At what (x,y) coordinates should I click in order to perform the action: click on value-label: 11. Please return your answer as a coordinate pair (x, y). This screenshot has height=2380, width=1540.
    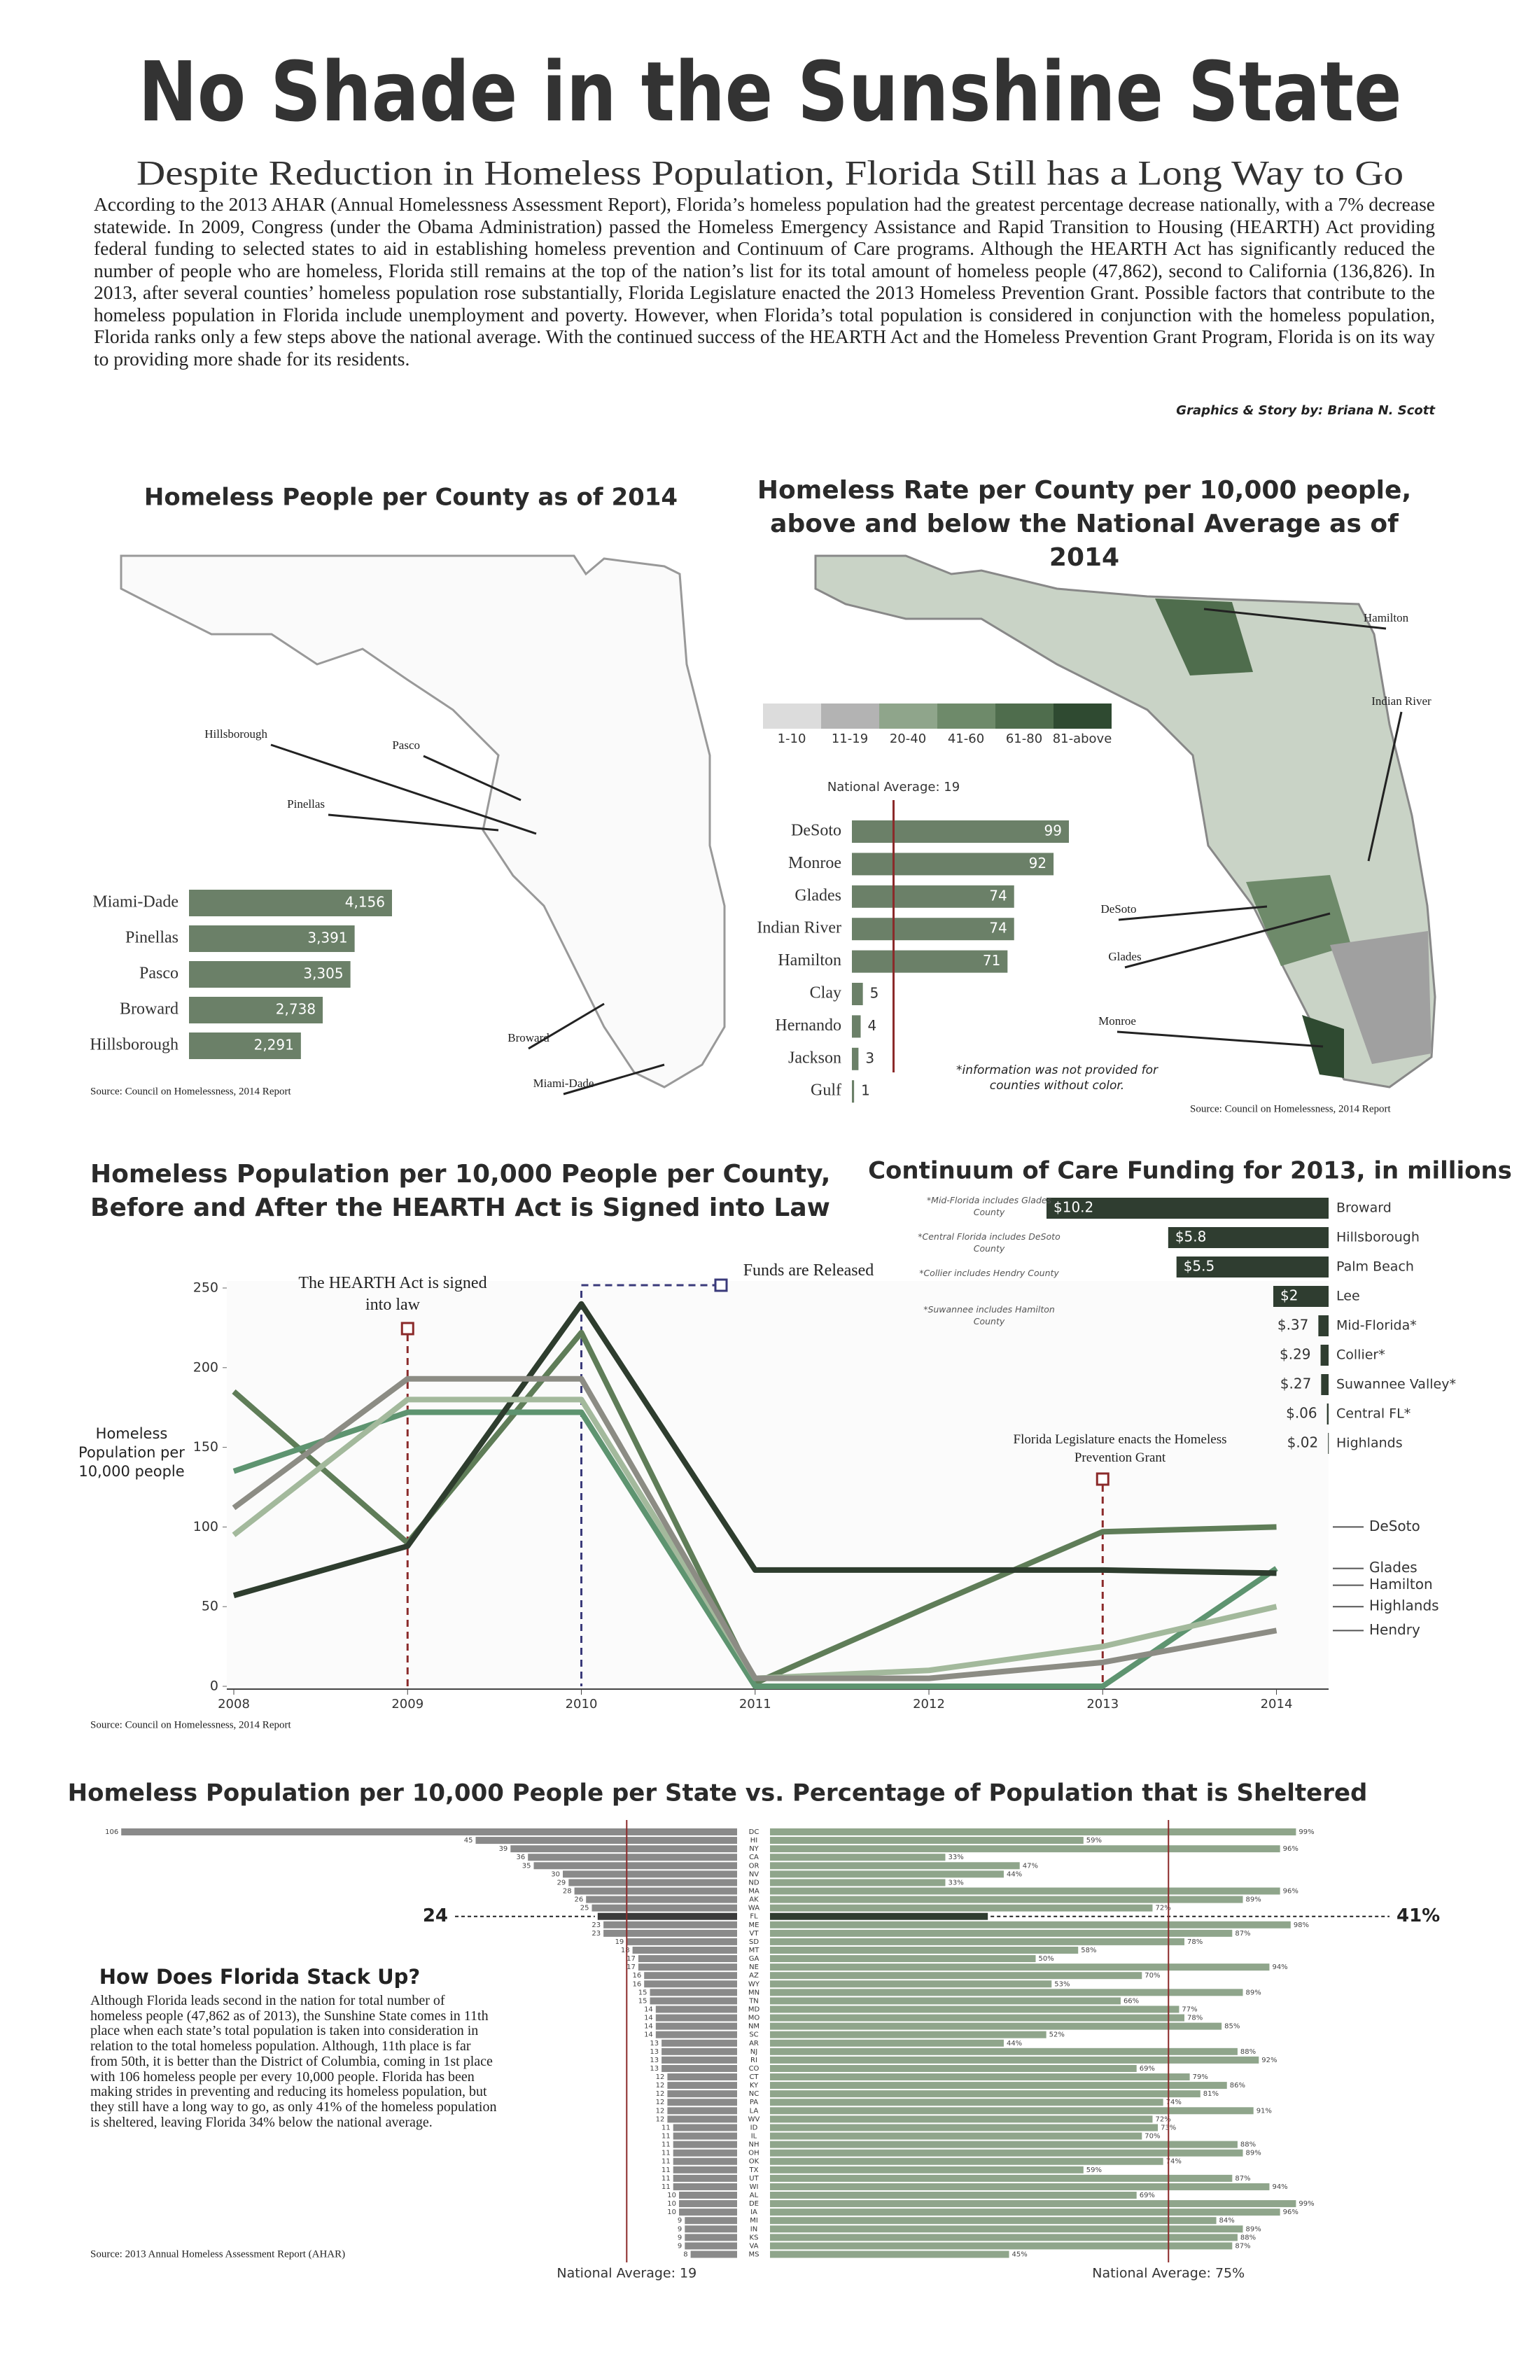
    Looking at the image, I should click on (666, 2162).